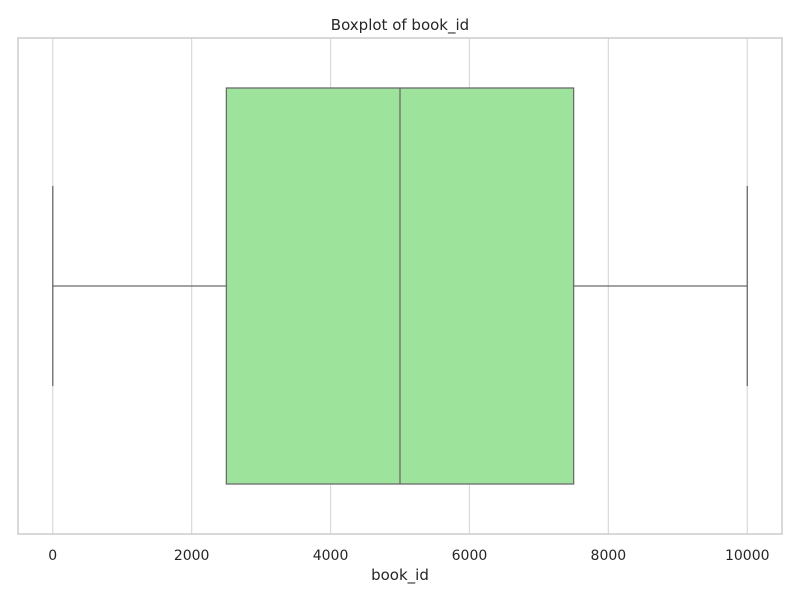 Image resolution: width=800 pixels, height=600 pixels. Describe the element at coordinates (400, 575) in the screenshot. I see `x-axis-label: book_id` at that location.